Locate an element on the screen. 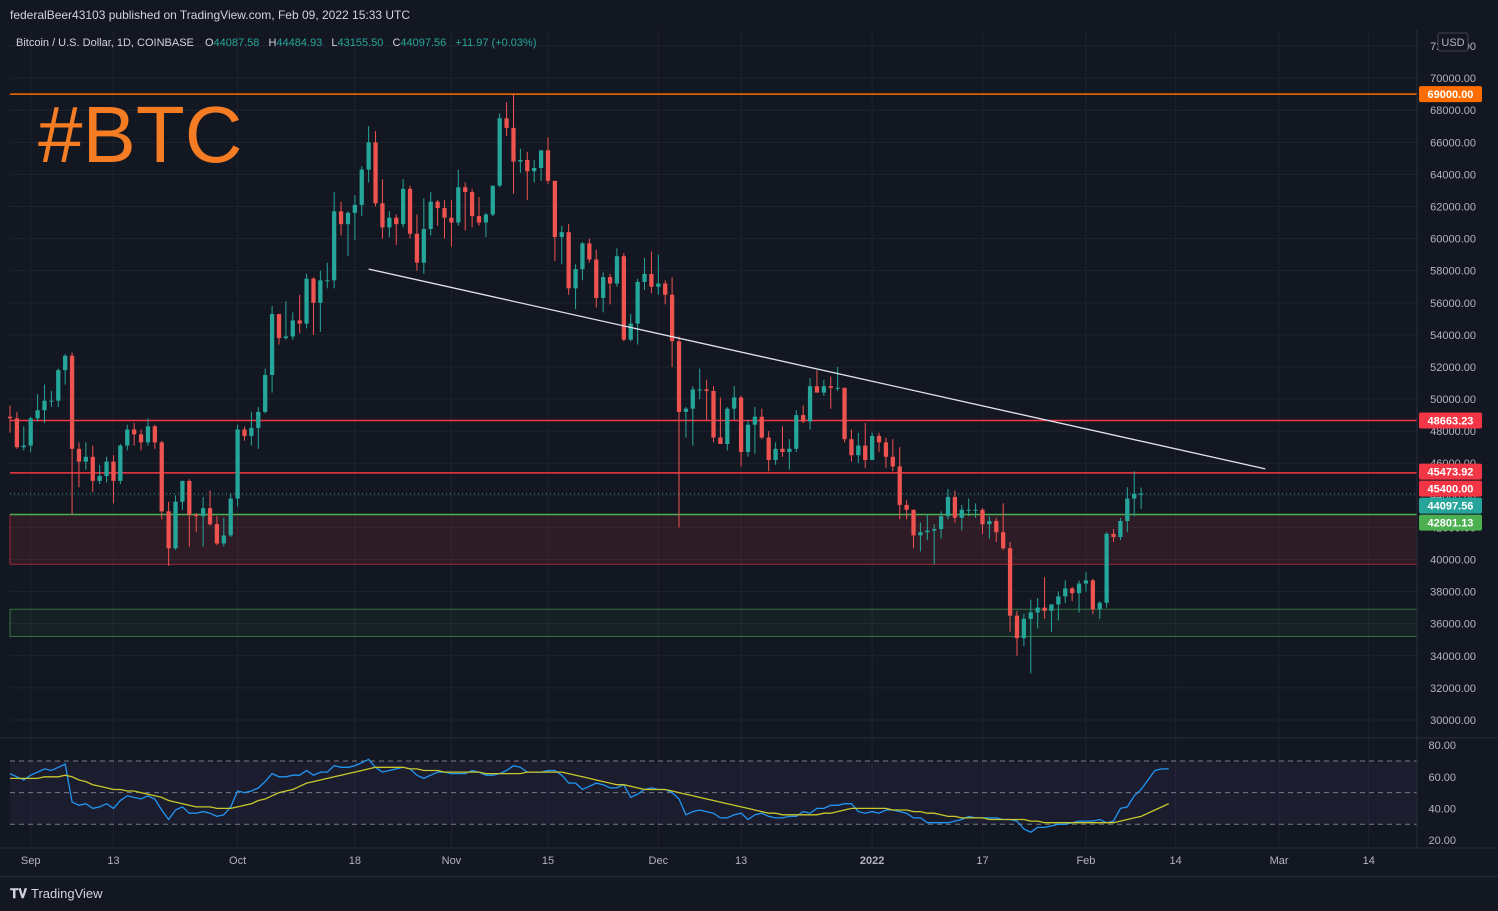  footer-bar: 𝐓𝐕 TradingView is located at coordinates (749, 893).